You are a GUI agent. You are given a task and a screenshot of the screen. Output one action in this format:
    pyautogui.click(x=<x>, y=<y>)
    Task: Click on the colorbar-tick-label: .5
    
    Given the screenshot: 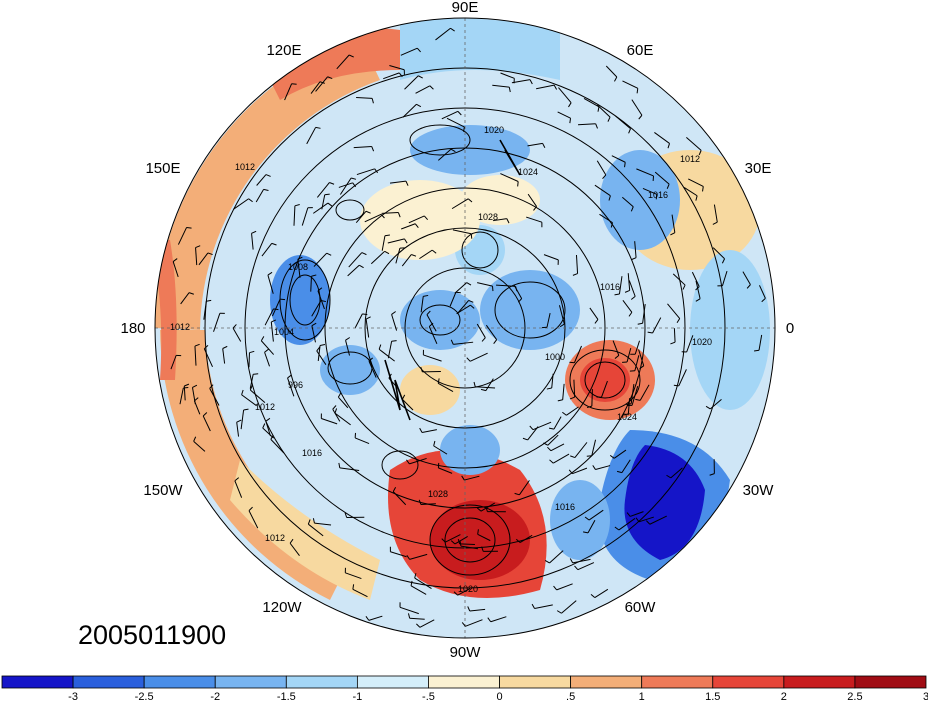 What is the action you would take?
    pyautogui.click(x=570, y=696)
    